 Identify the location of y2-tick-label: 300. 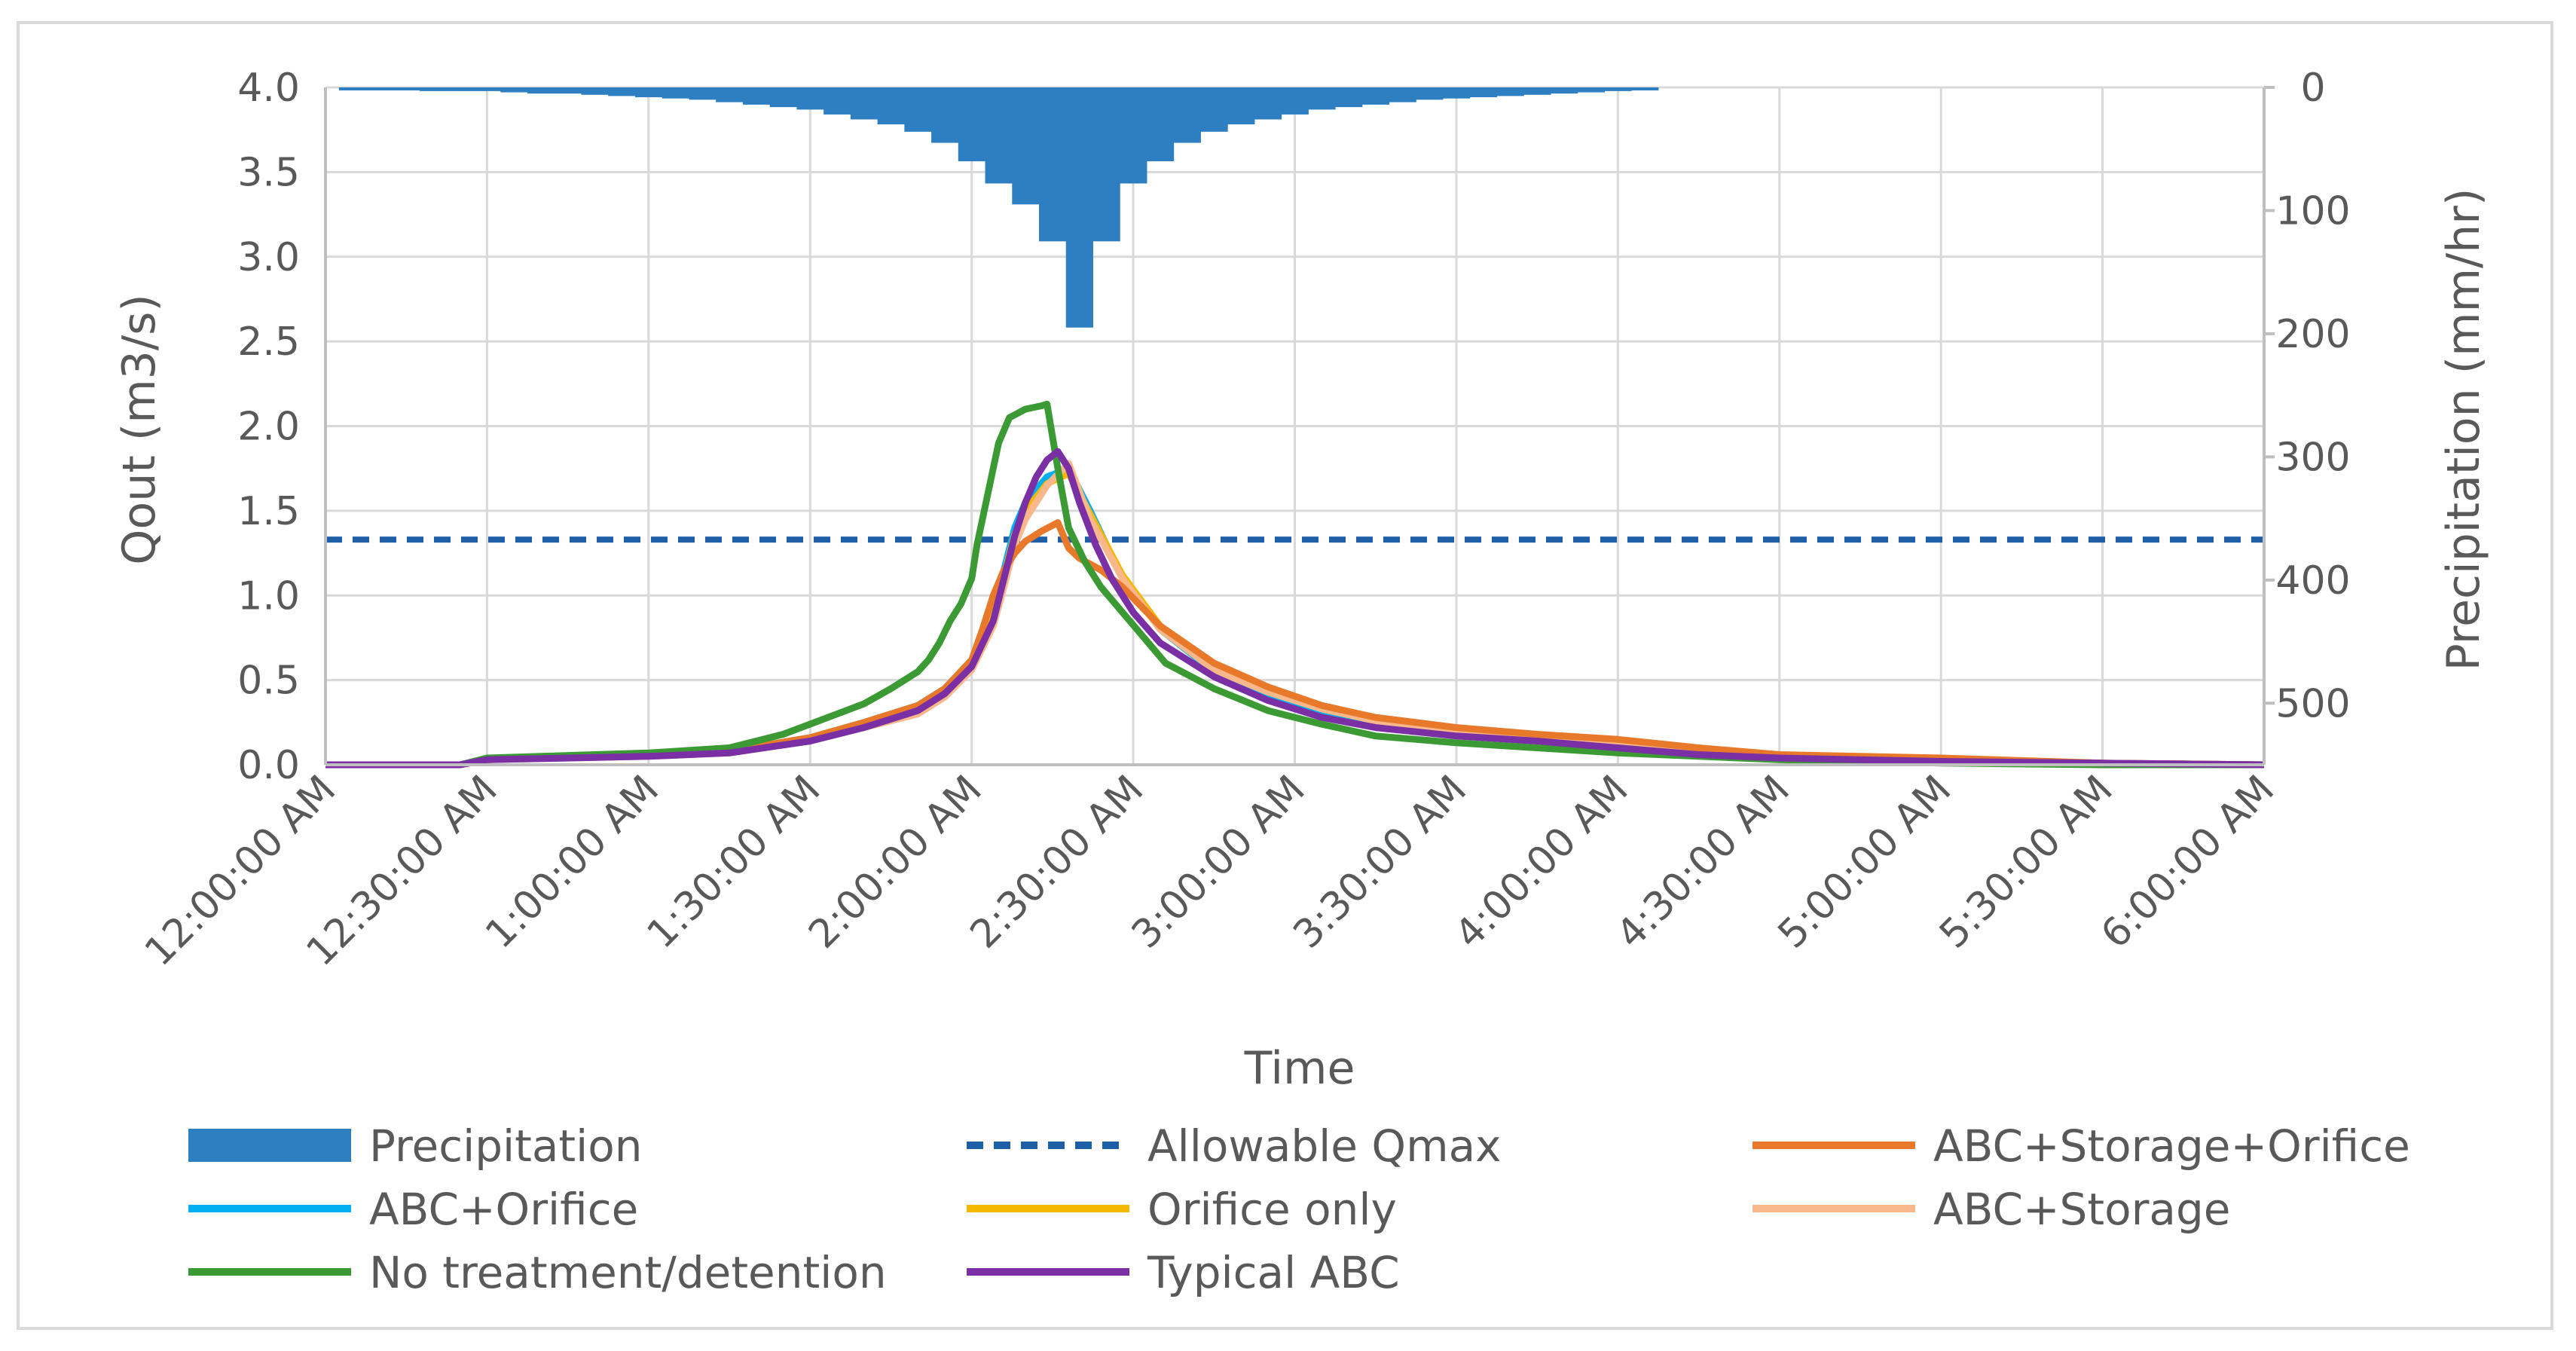
(2312, 457).